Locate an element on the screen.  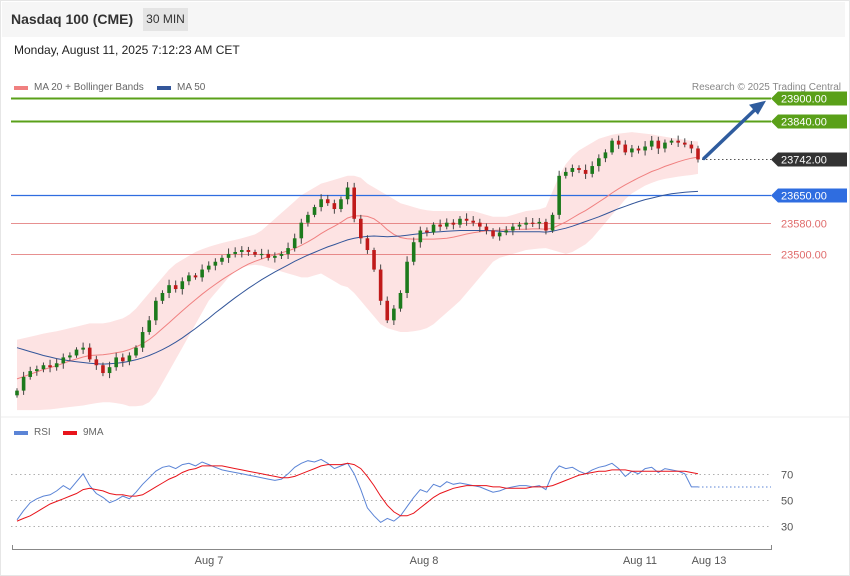
rsi-line is located at coordinates (357, 491).